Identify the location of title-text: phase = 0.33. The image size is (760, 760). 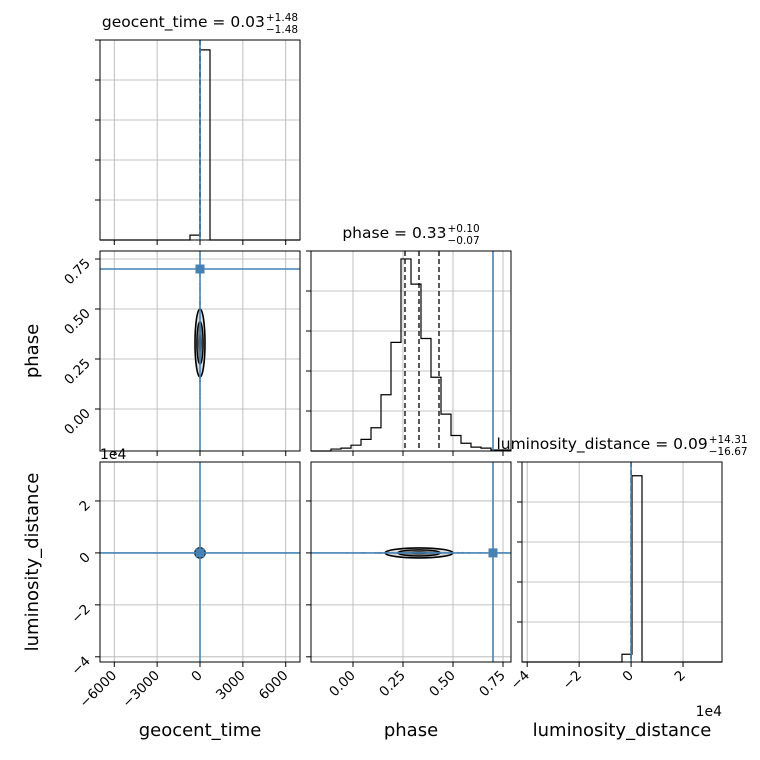
(394, 233).